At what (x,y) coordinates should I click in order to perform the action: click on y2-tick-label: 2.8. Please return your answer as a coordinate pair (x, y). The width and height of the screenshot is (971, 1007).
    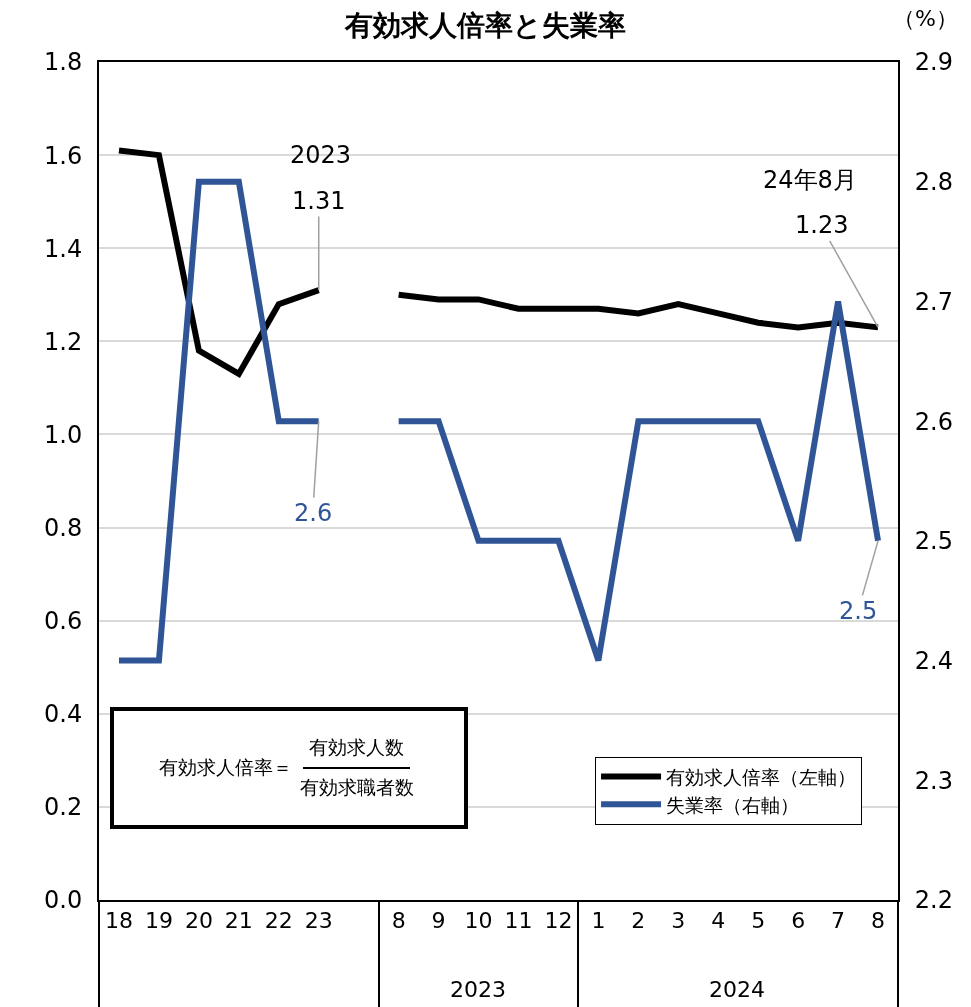
    Looking at the image, I should click on (933, 182).